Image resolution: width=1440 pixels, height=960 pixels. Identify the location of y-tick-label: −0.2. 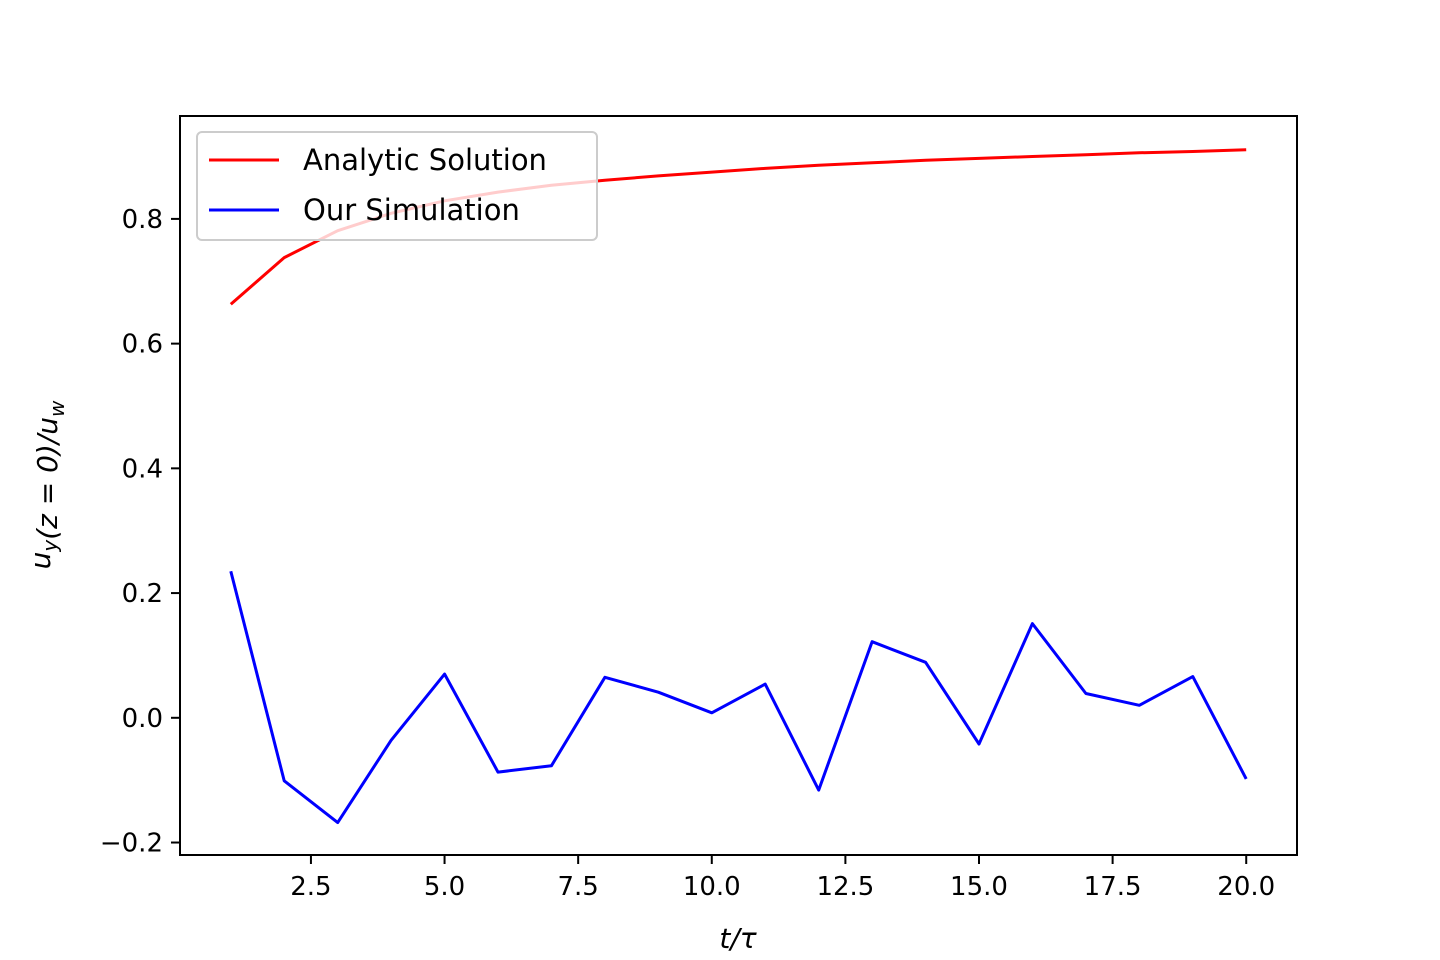
(131, 844).